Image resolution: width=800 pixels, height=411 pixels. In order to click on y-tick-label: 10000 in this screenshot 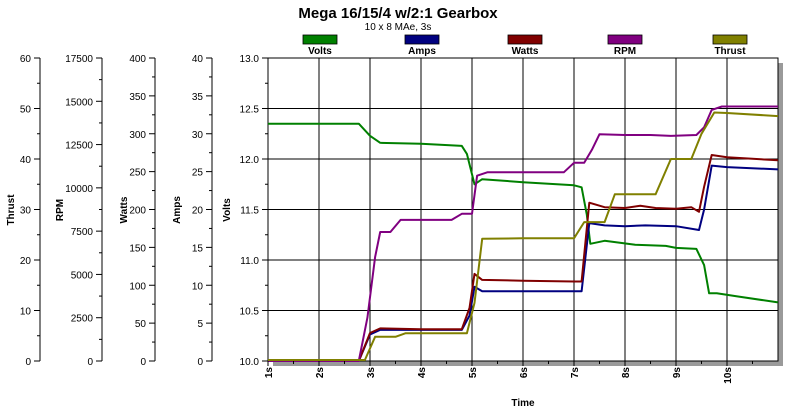, I will do `click(79, 189)`.